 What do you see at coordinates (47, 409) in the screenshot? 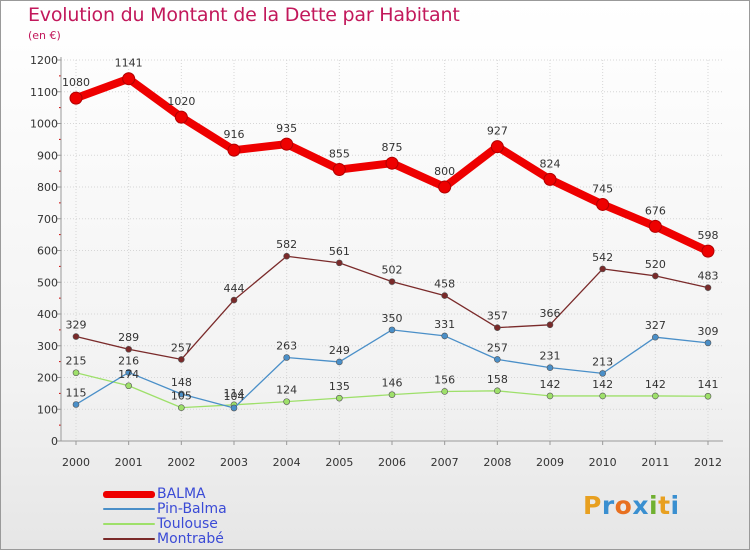
I see `y-tick-label: 100` at bounding box center [47, 409].